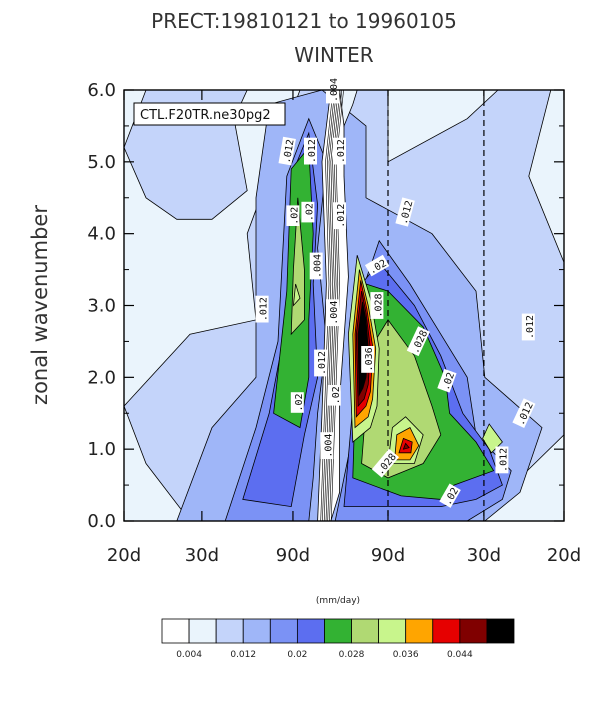  I want to click on y-tick-label: 4.0, so click(101, 234).